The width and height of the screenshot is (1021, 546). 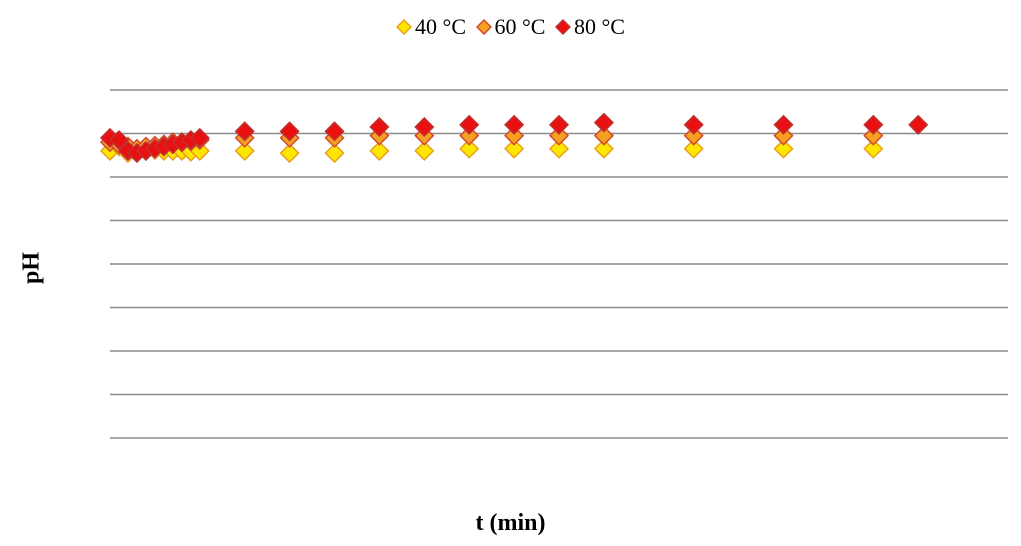 What do you see at coordinates (562, 27) in the screenshot?
I see `legend-marker-80c` at bounding box center [562, 27].